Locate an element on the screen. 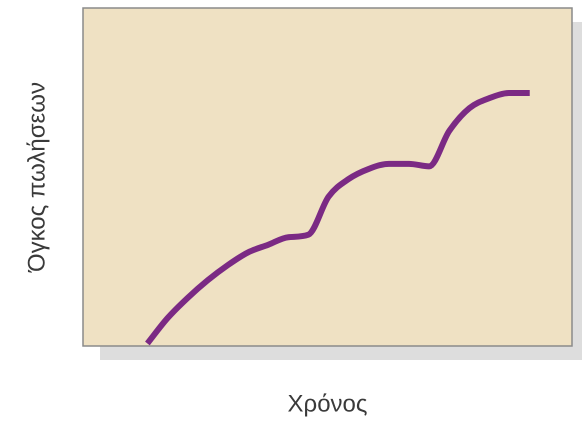 The height and width of the screenshot is (423, 582). y-axis-title: Όγκος πωλήσεων is located at coordinates (37, 177).